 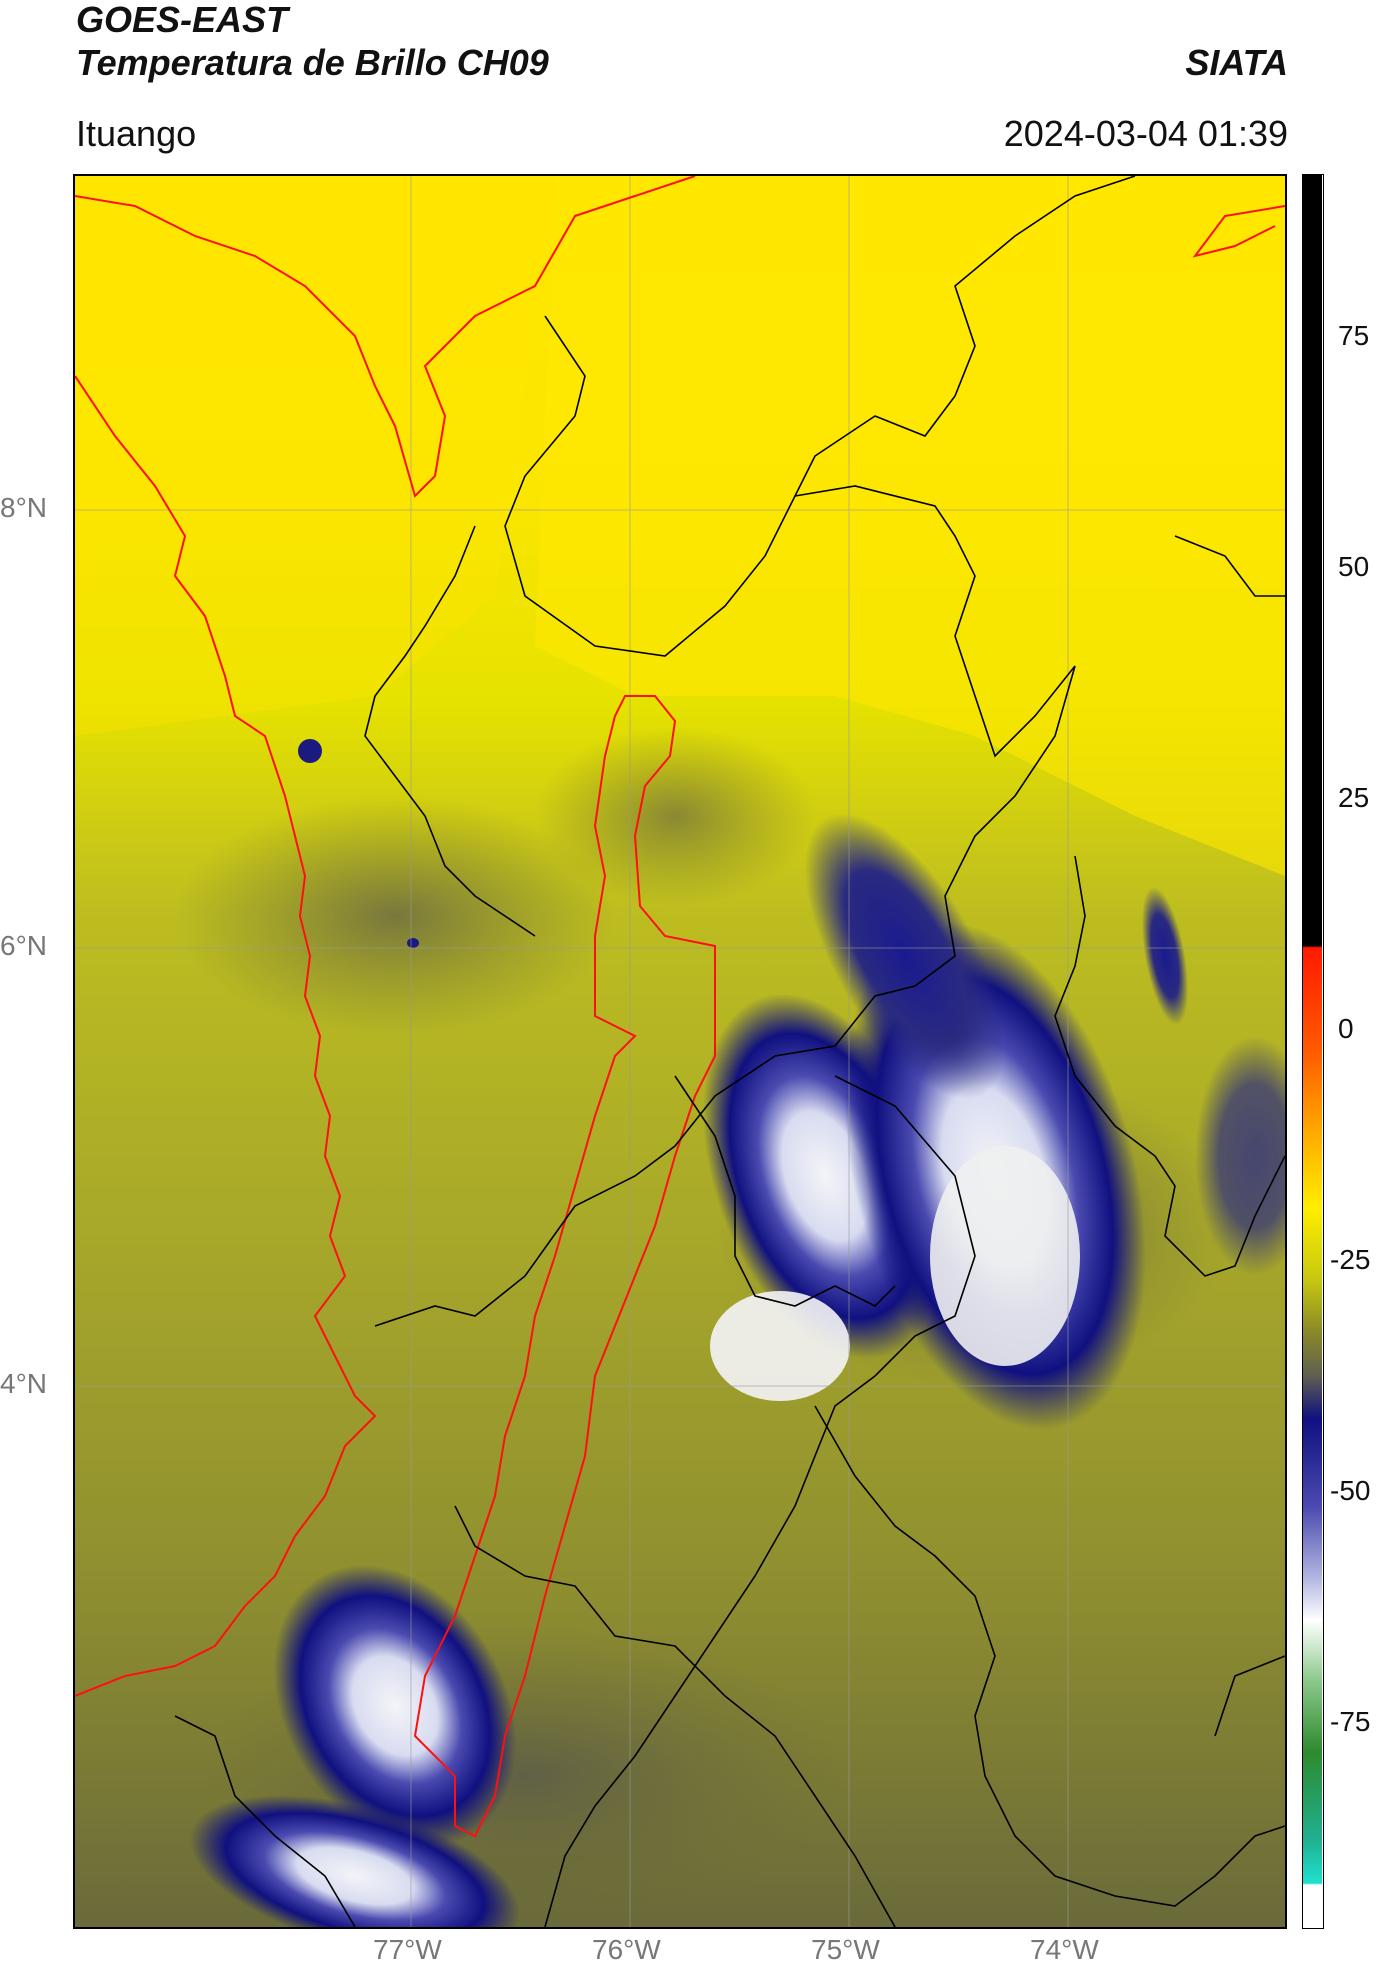 What do you see at coordinates (407, 1949) in the screenshot?
I see `lon-label: 77°W` at bounding box center [407, 1949].